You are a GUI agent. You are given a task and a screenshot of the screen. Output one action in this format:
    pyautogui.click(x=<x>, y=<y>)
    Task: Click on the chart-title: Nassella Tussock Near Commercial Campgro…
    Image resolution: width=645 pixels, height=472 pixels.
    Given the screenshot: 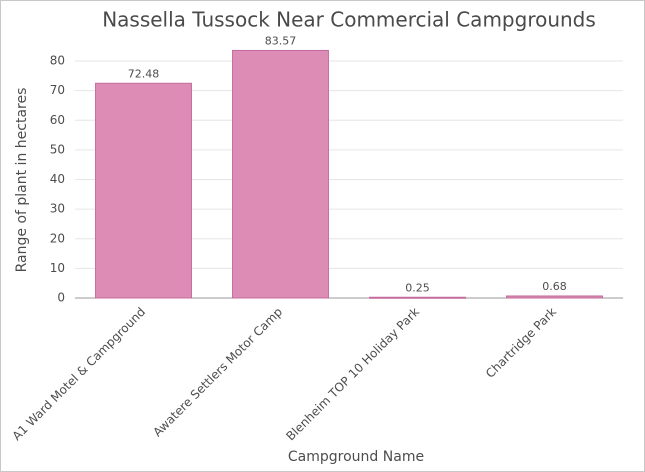 What is the action you would take?
    pyautogui.click(x=349, y=20)
    